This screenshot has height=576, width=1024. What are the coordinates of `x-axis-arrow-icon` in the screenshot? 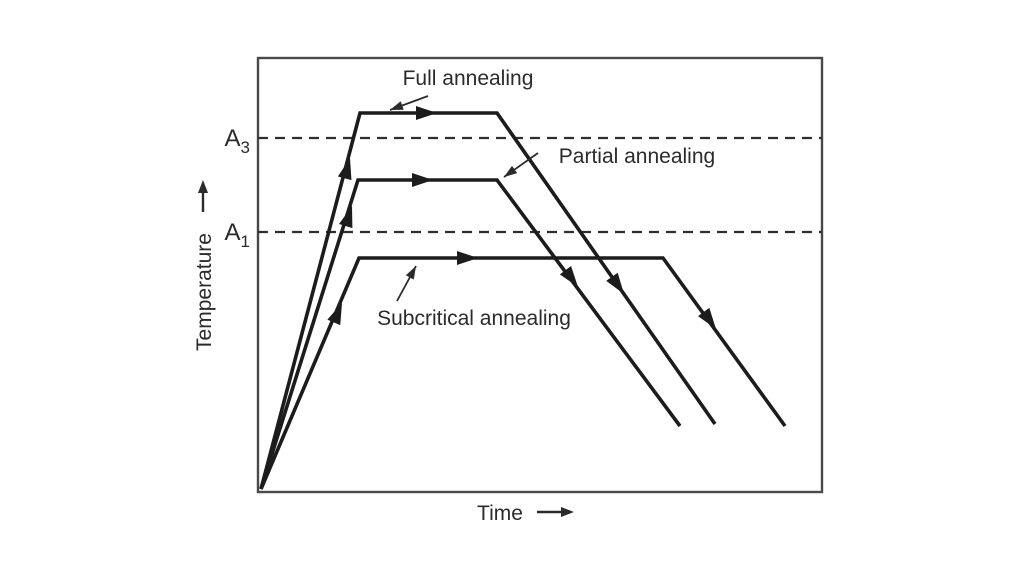 It's located at (555, 512).